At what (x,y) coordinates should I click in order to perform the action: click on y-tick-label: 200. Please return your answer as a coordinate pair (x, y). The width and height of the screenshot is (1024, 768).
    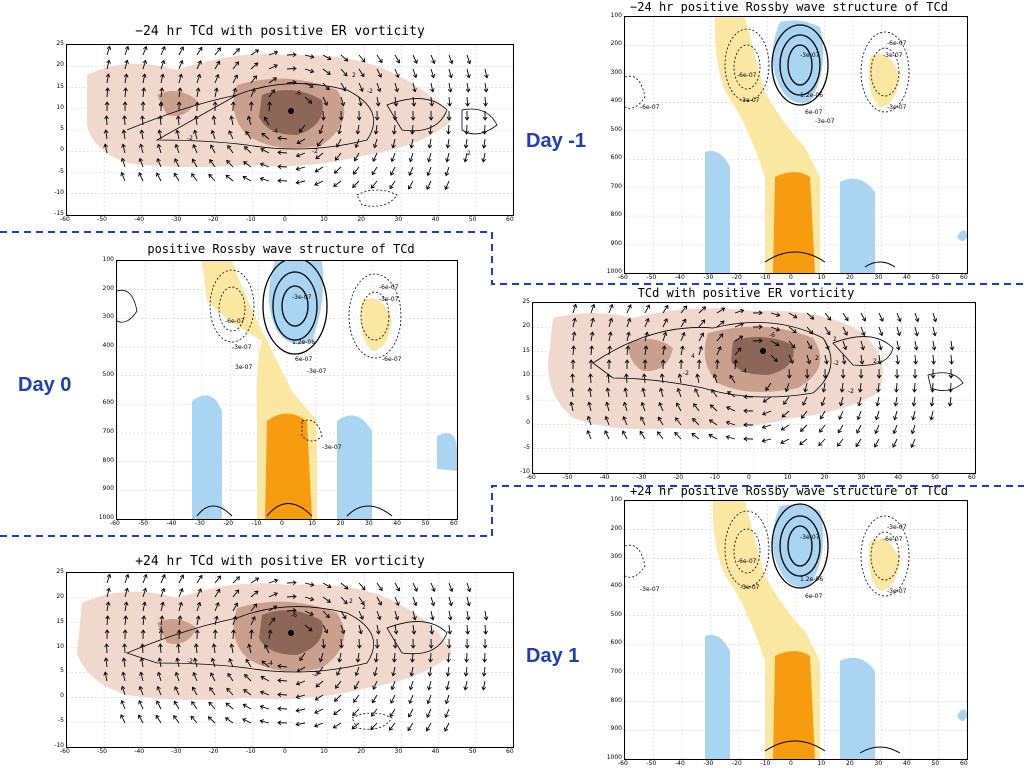
    Looking at the image, I should click on (616, 44).